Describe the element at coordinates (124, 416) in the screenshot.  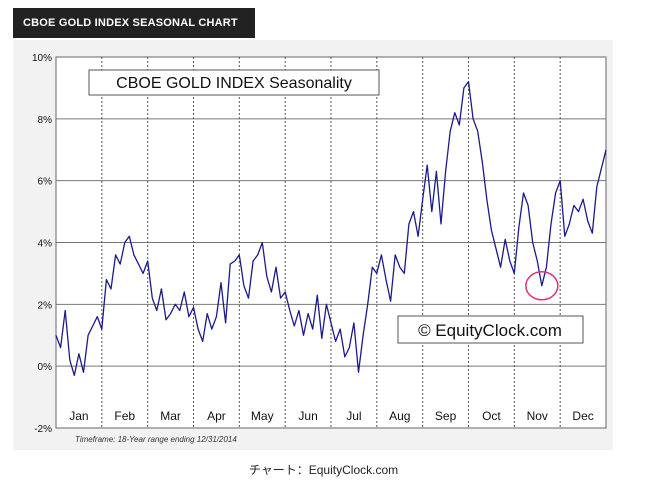
I see `x-tick-label: Feb` at that location.